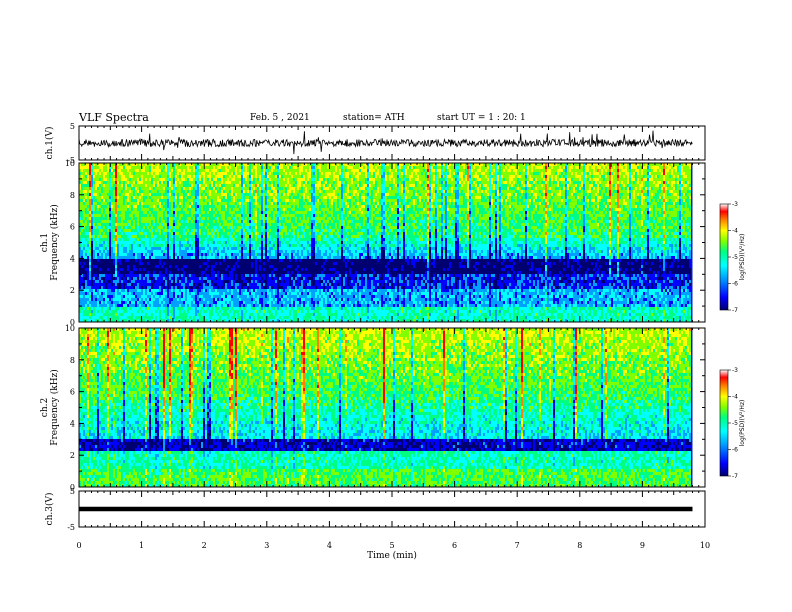 This screenshot has width=792, height=612. I want to click on ch3-waveform-ytick-label: 5, so click(72, 491).